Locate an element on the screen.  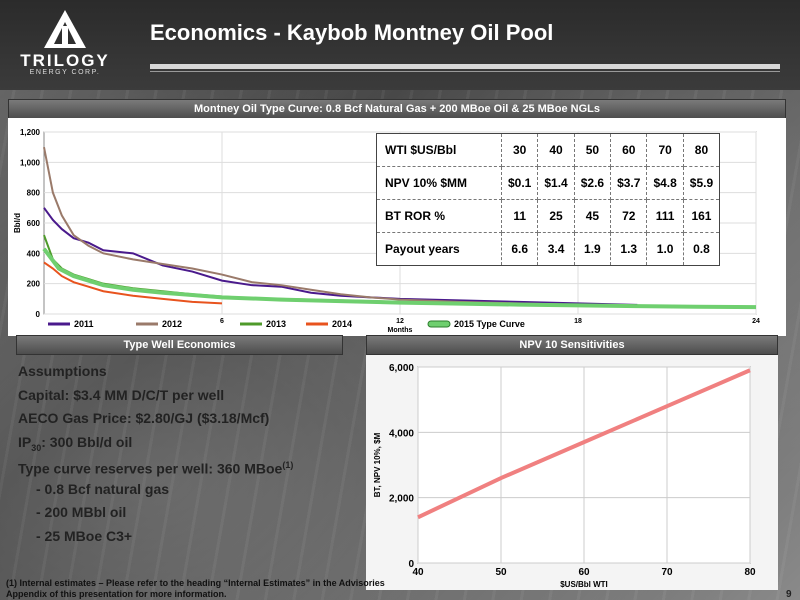
table-header-row: WTI $US/Bbl 30 40 50 60 70 80 is located at coordinates (548, 150).